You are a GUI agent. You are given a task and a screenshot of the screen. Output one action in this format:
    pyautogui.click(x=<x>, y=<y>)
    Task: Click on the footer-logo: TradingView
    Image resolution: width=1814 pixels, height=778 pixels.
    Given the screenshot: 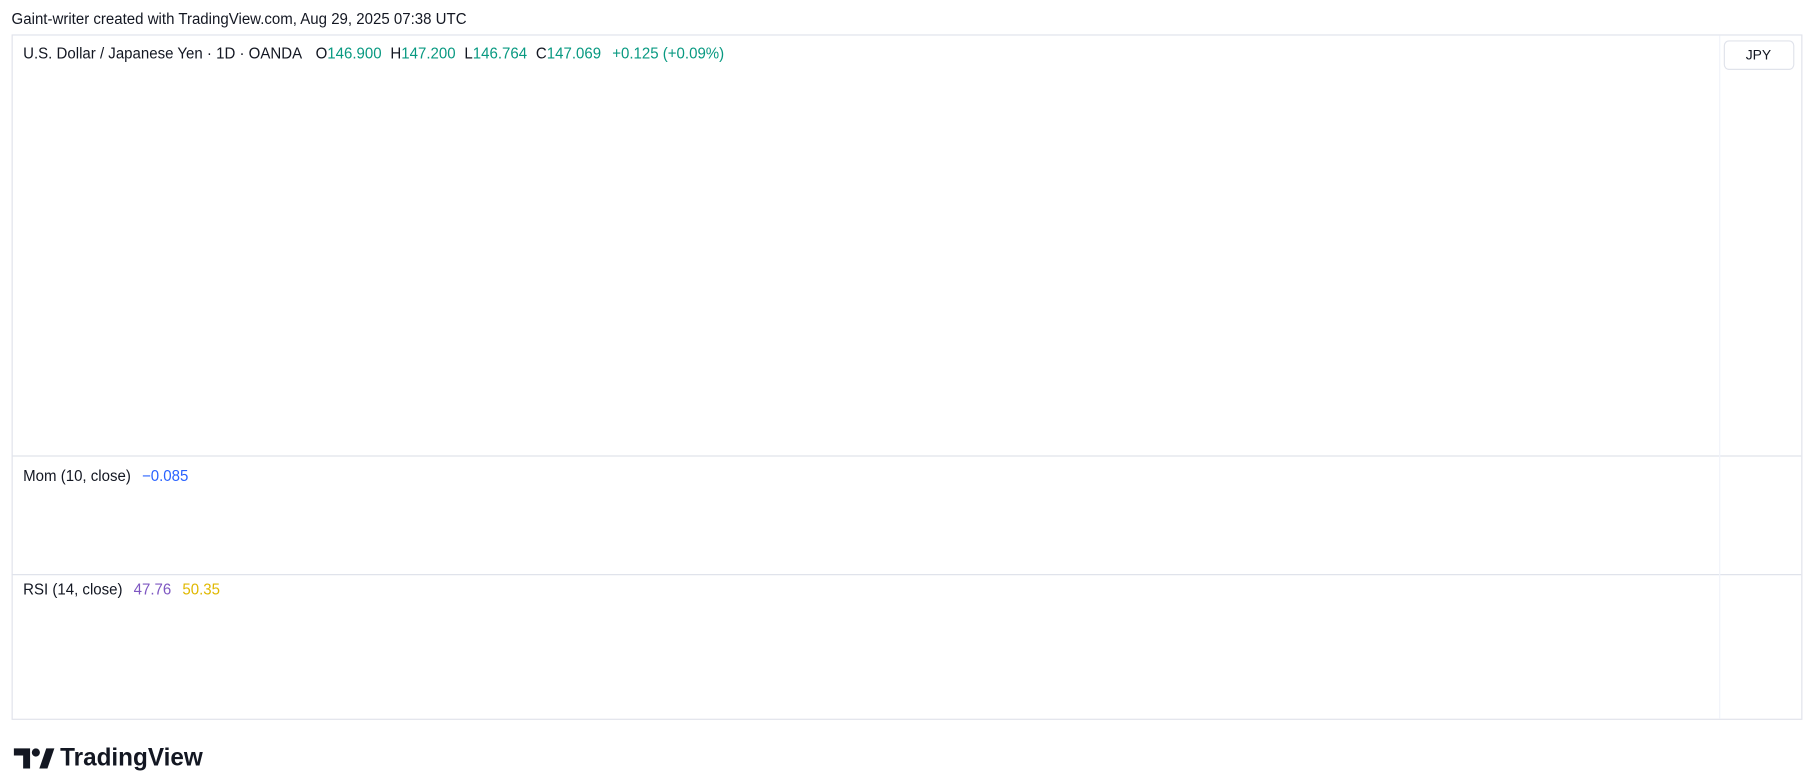 What is the action you would take?
    pyautogui.click(x=108, y=758)
    